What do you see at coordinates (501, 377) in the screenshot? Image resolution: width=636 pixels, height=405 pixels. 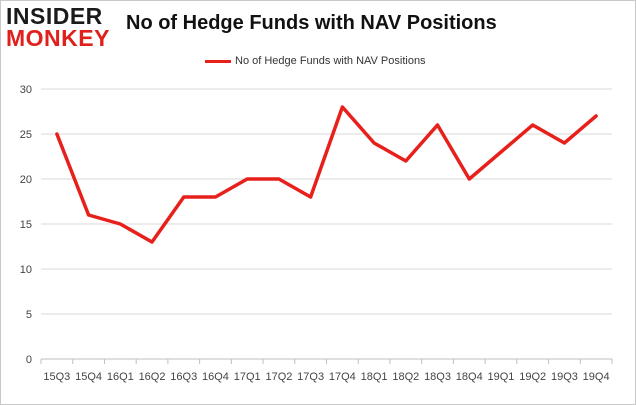 I see `x-tick-label: 19Q1` at bounding box center [501, 377].